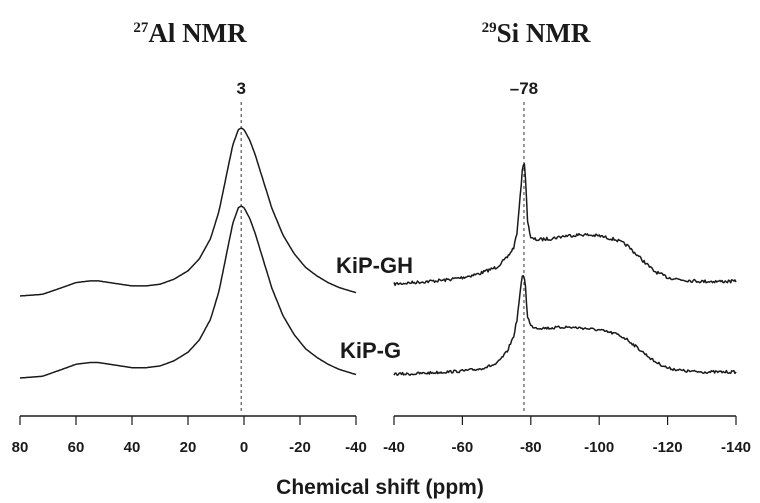 This screenshot has width=760, height=503. I want to click on al-x-ticks: 80 60 40 20 0 -20 -40, so click(189, 436).